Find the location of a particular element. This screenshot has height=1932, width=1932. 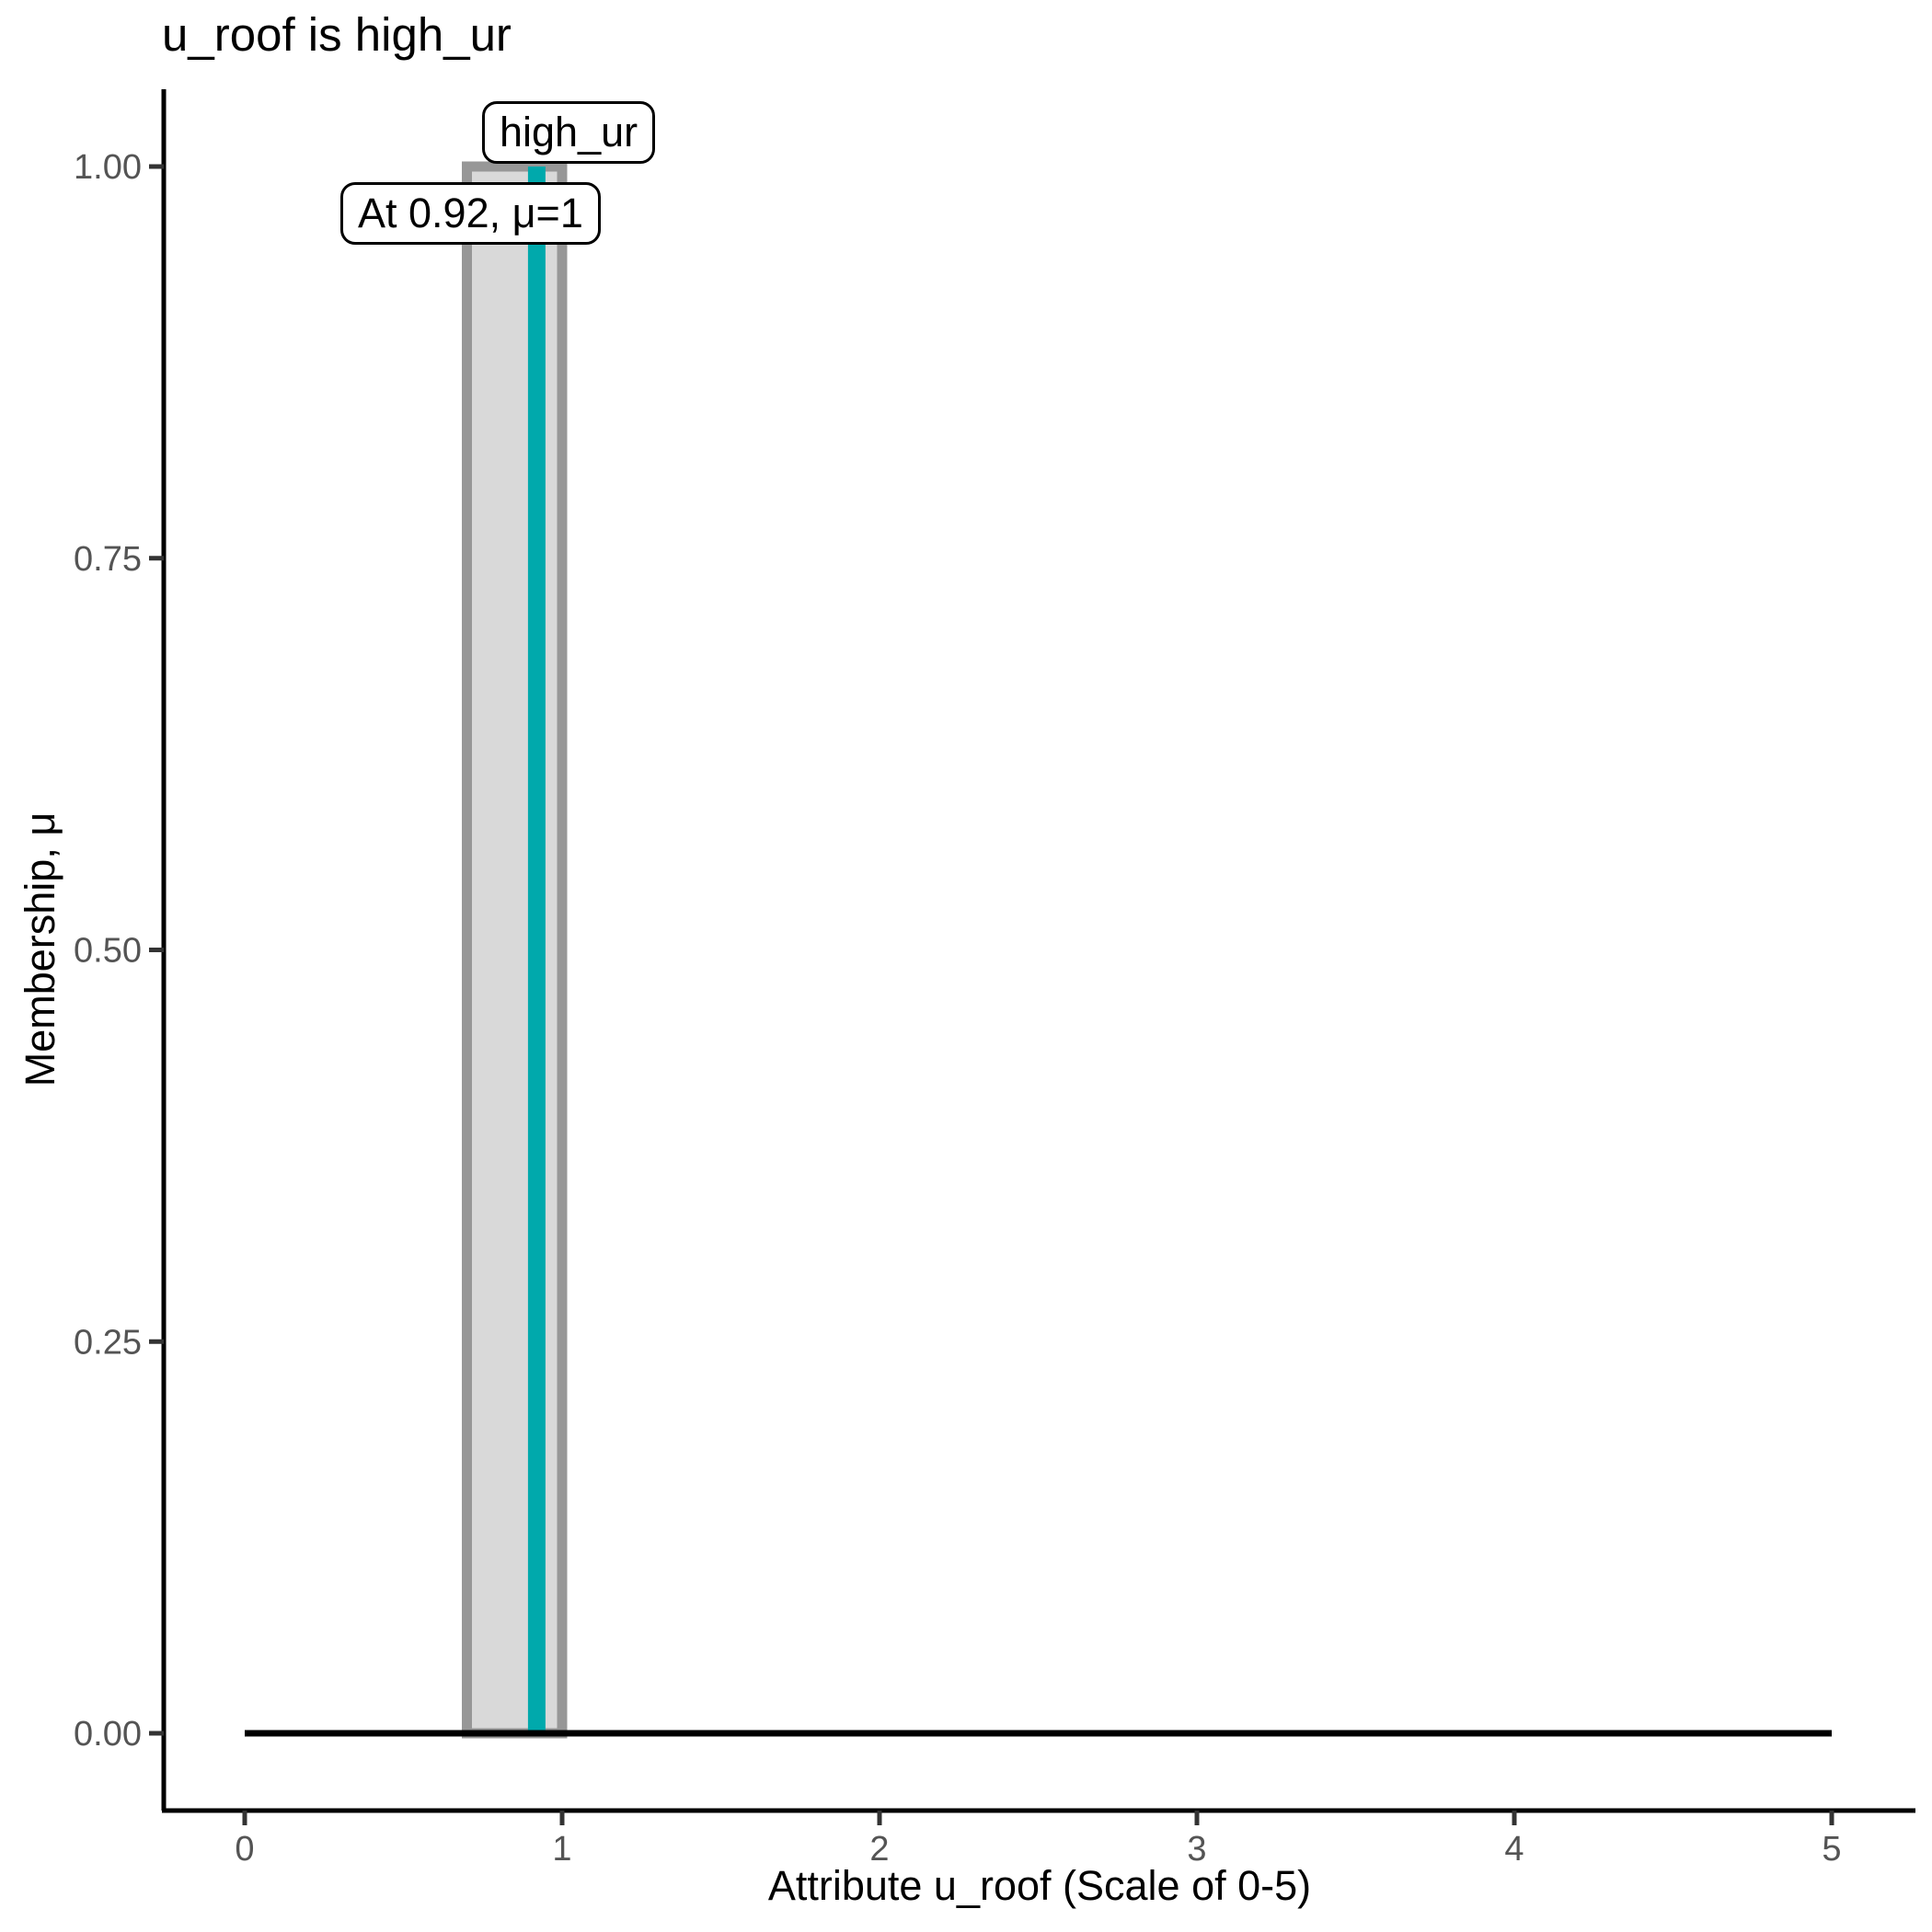

set-name-annotation: high_ur is located at coordinates (569, 133).